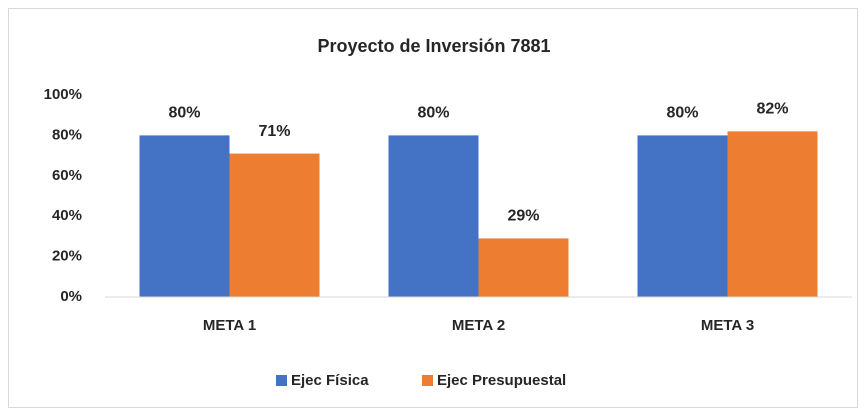  I want to click on data-label: 71%, so click(274, 131).